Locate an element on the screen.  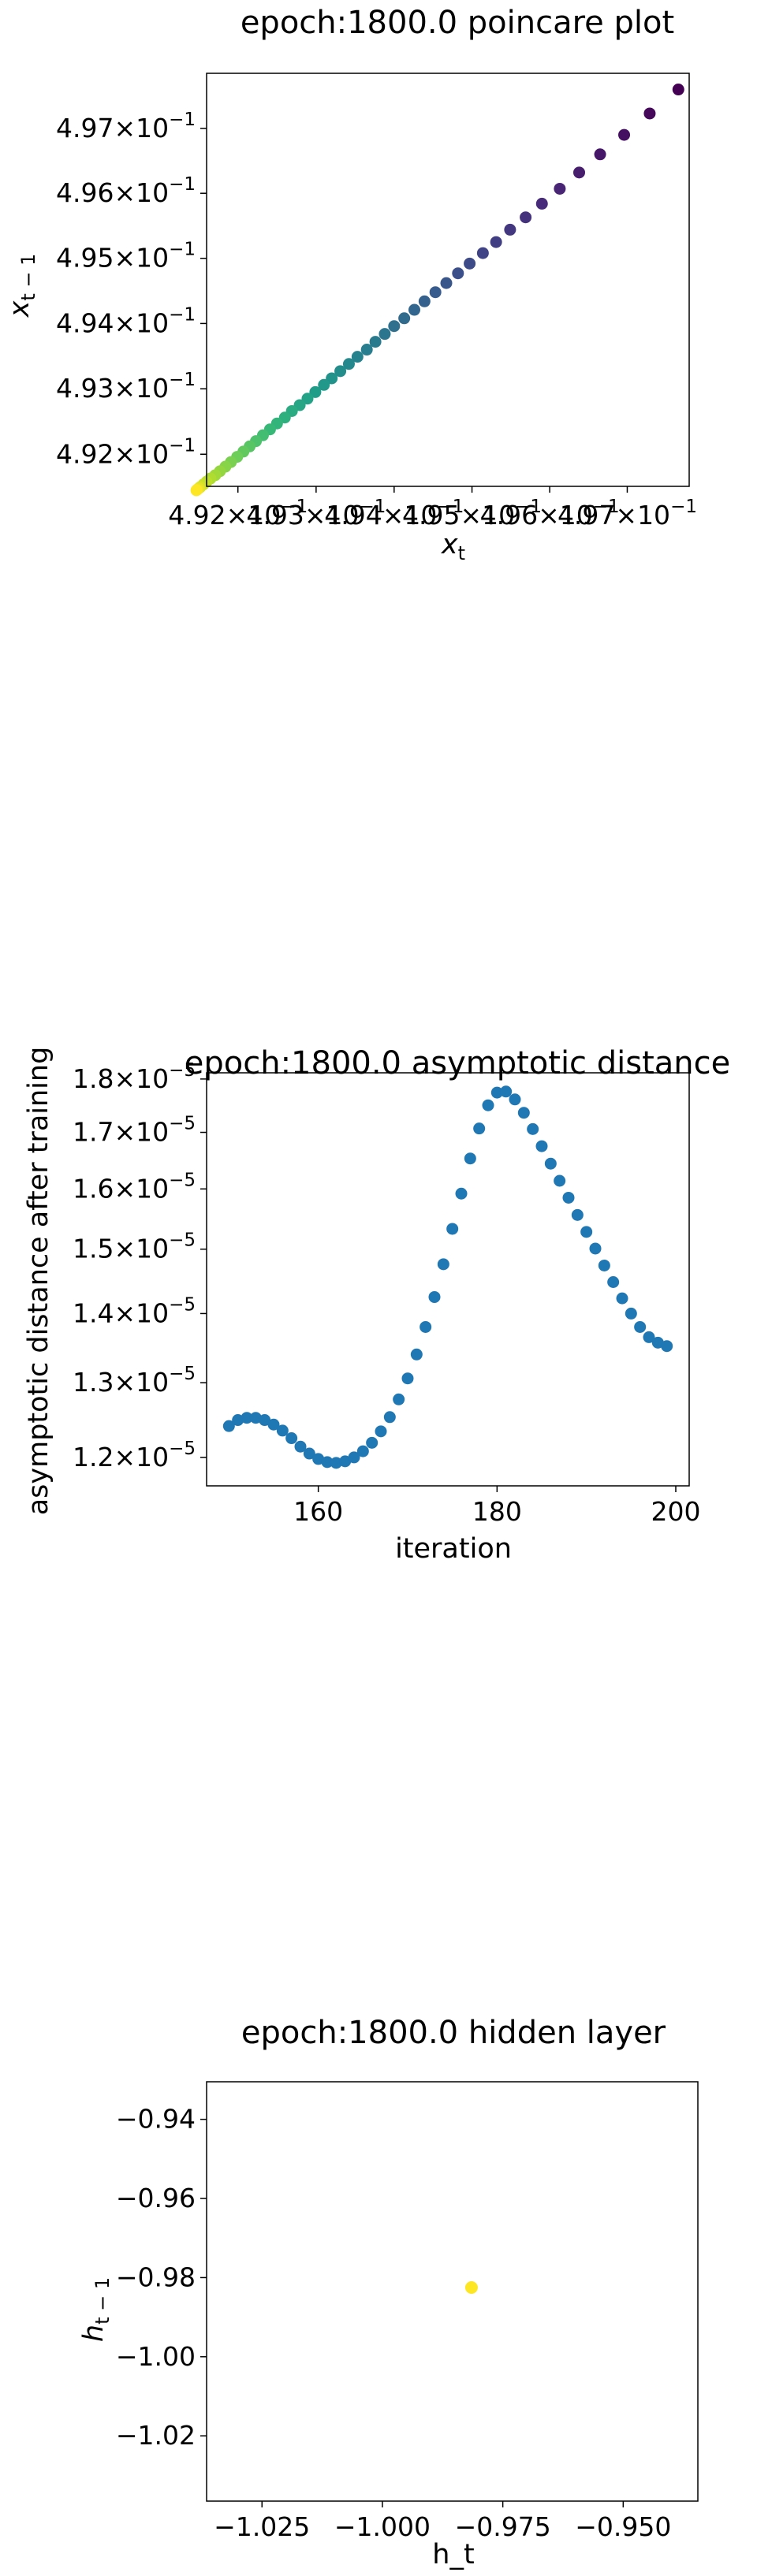
y-axis-label: xt − 1 is located at coordinates (21, 286).